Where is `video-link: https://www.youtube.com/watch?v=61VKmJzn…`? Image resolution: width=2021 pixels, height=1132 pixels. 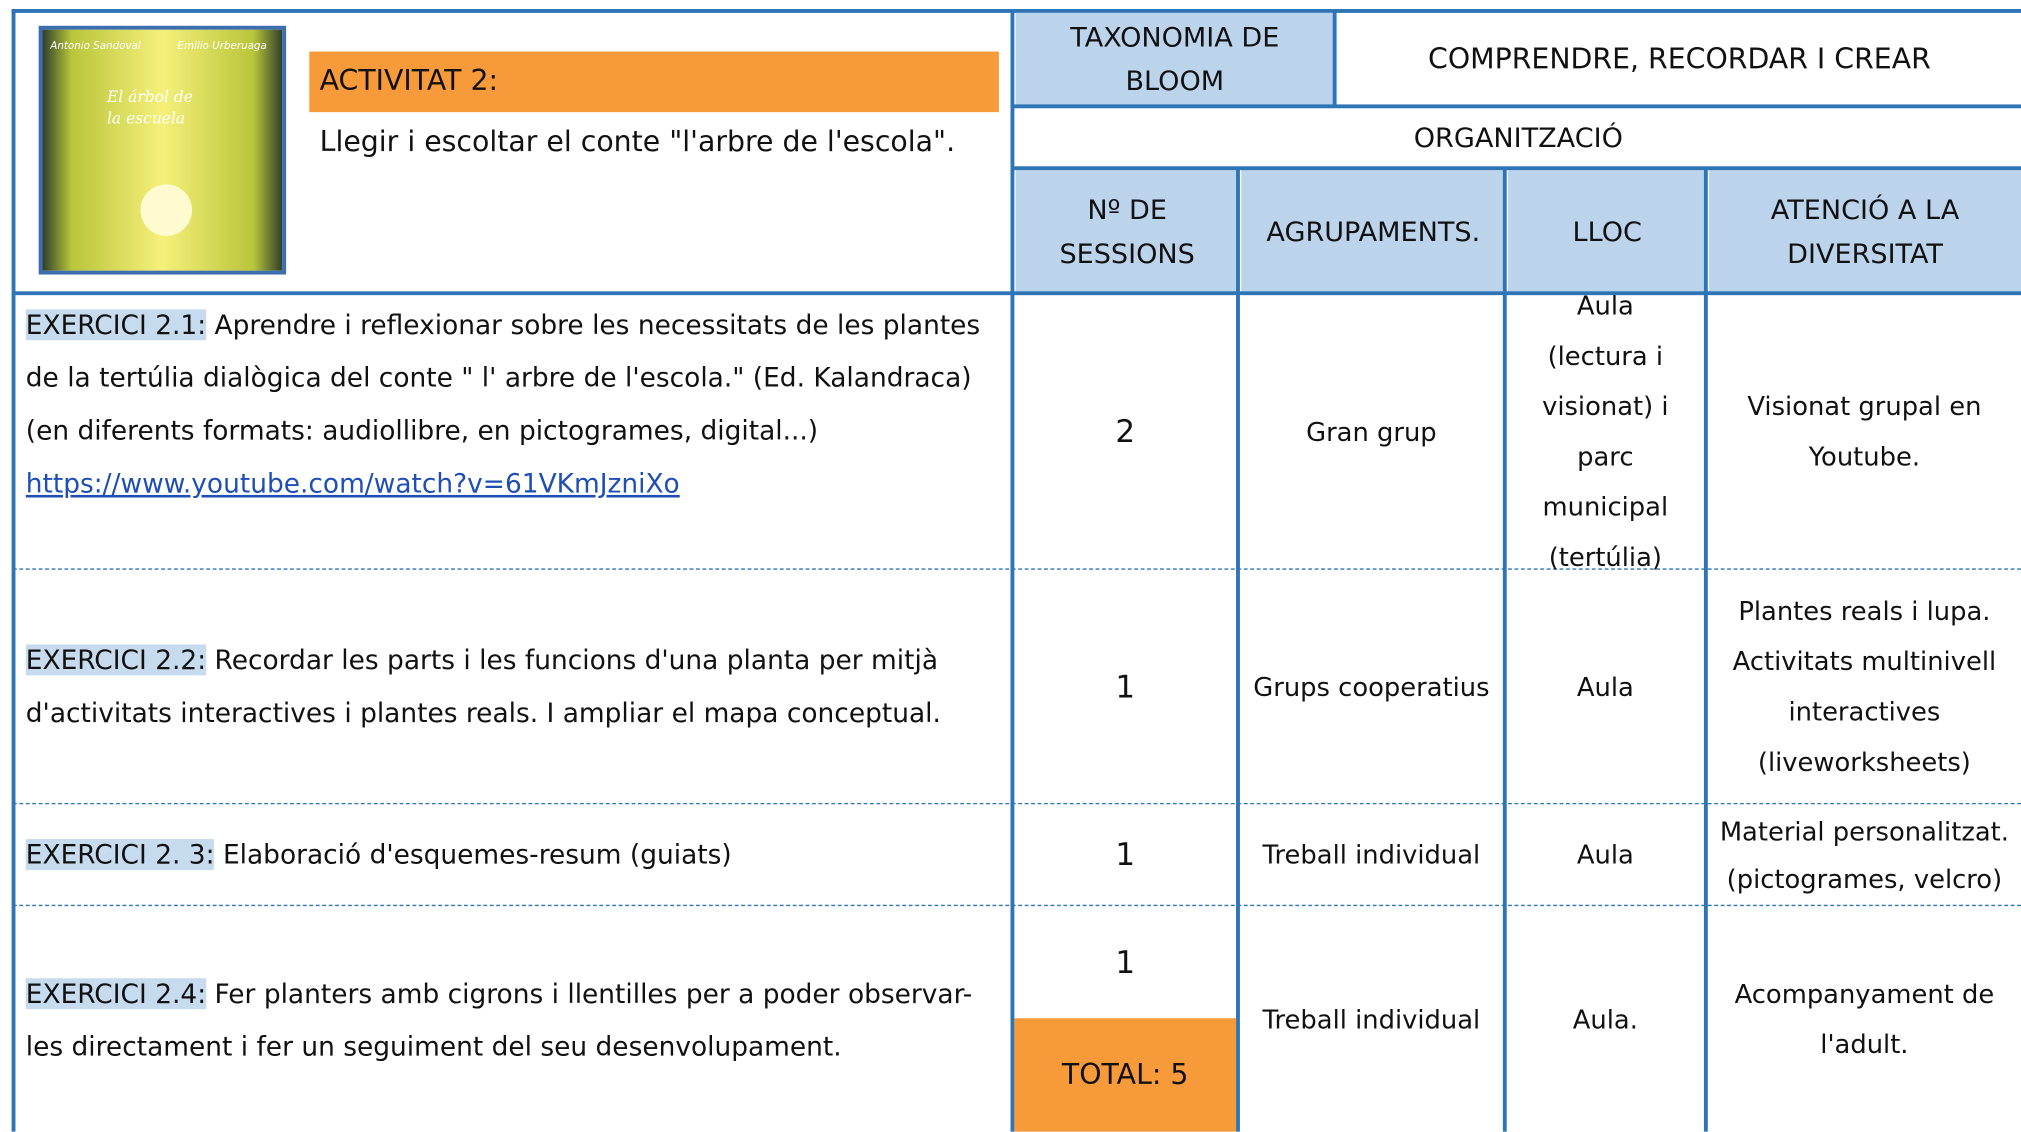 video-link: https://www.youtube.com/watch?v=61VKmJzn… is located at coordinates (352, 483).